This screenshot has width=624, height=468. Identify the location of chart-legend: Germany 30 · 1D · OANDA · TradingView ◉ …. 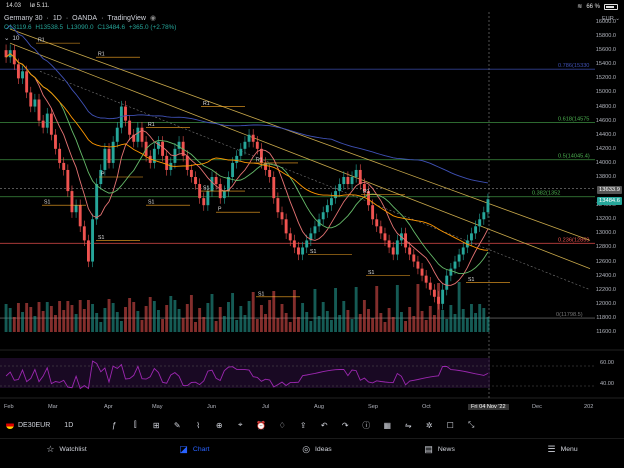
(91, 28).